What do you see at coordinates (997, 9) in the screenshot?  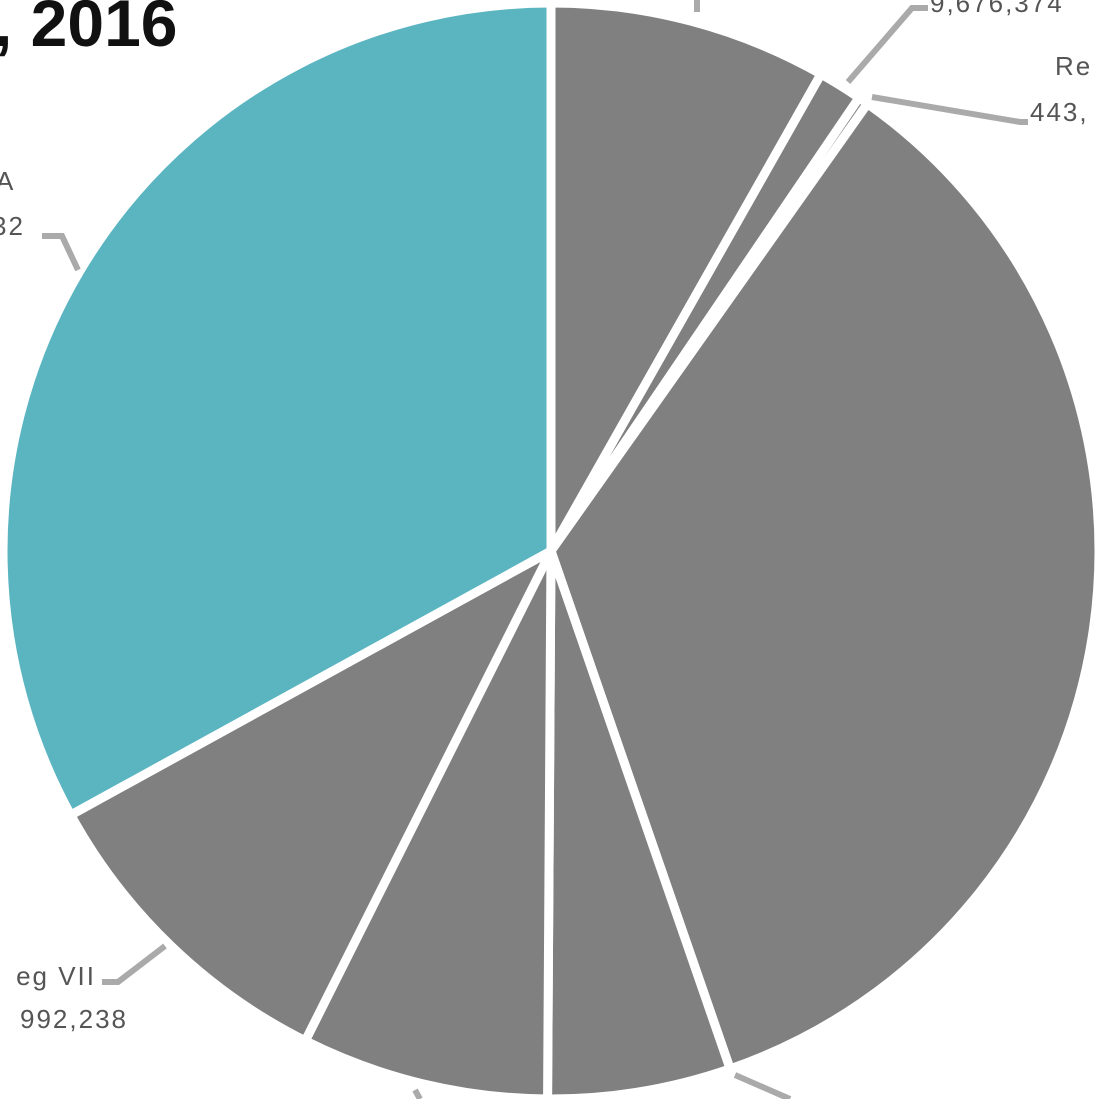 I see `slice-label: 9,676,374` at bounding box center [997, 9].